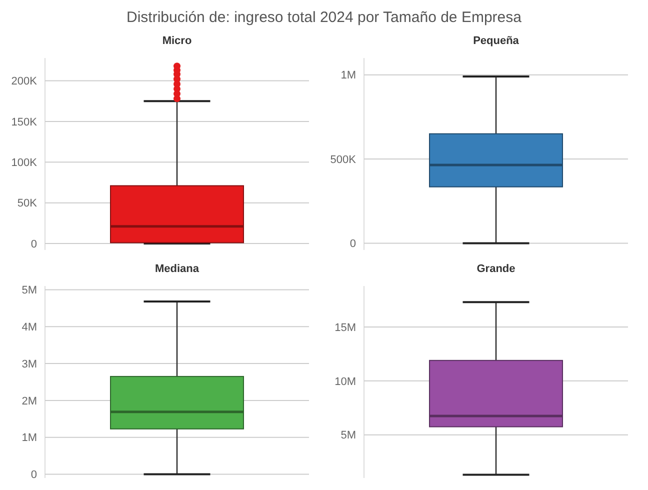 Image resolution: width=648 pixels, height=490 pixels. What do you see at coordinates (27, 204) in the screenshot?
I see `y-tick-label: 50K` at bounding box center [27, 204].